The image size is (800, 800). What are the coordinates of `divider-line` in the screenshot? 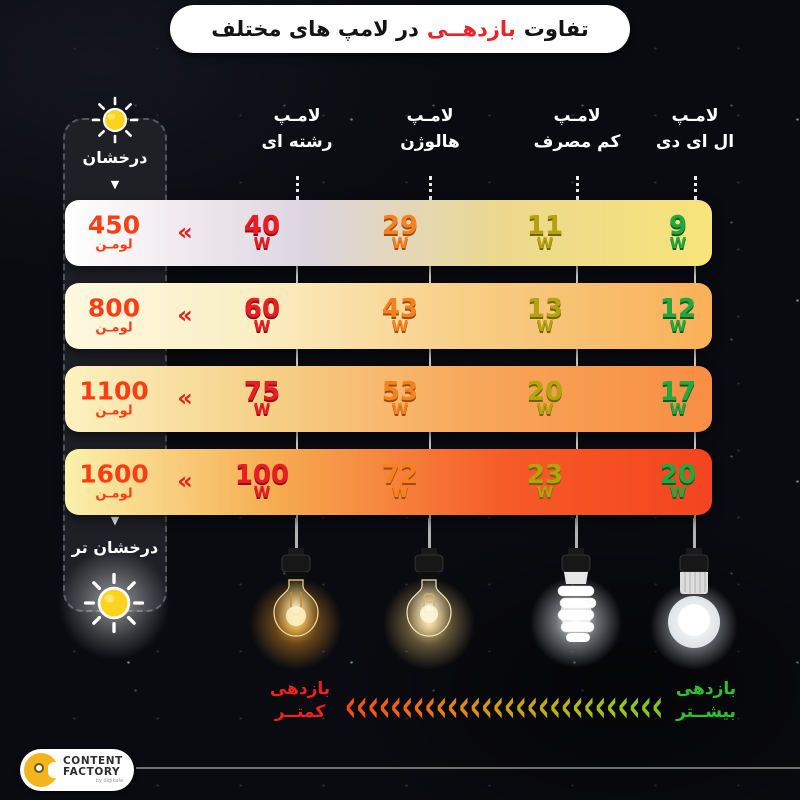 It's located at (468, 768).